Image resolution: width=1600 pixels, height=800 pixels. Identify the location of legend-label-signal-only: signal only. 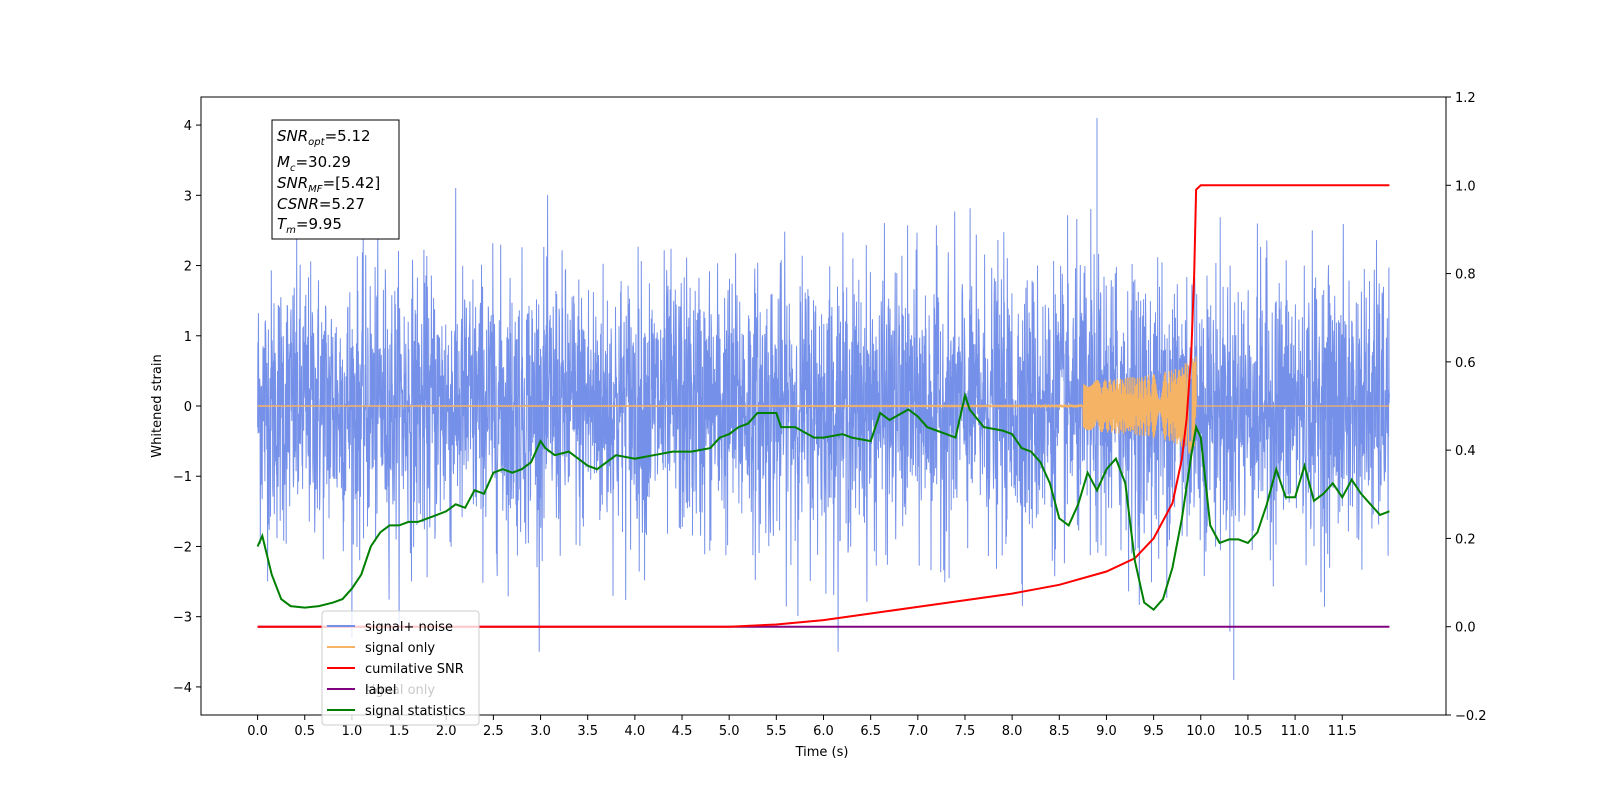
(400, 648).